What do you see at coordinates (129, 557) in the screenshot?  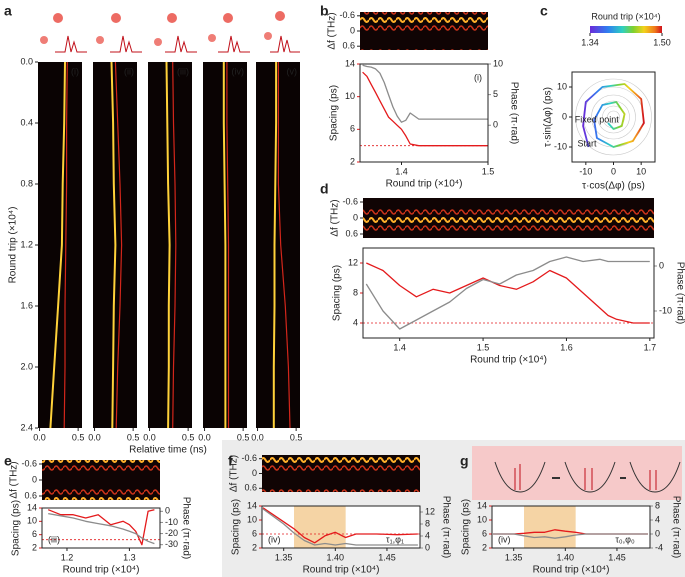 I see `x-tick-label: 1.3` at bounding box center [129, 557].